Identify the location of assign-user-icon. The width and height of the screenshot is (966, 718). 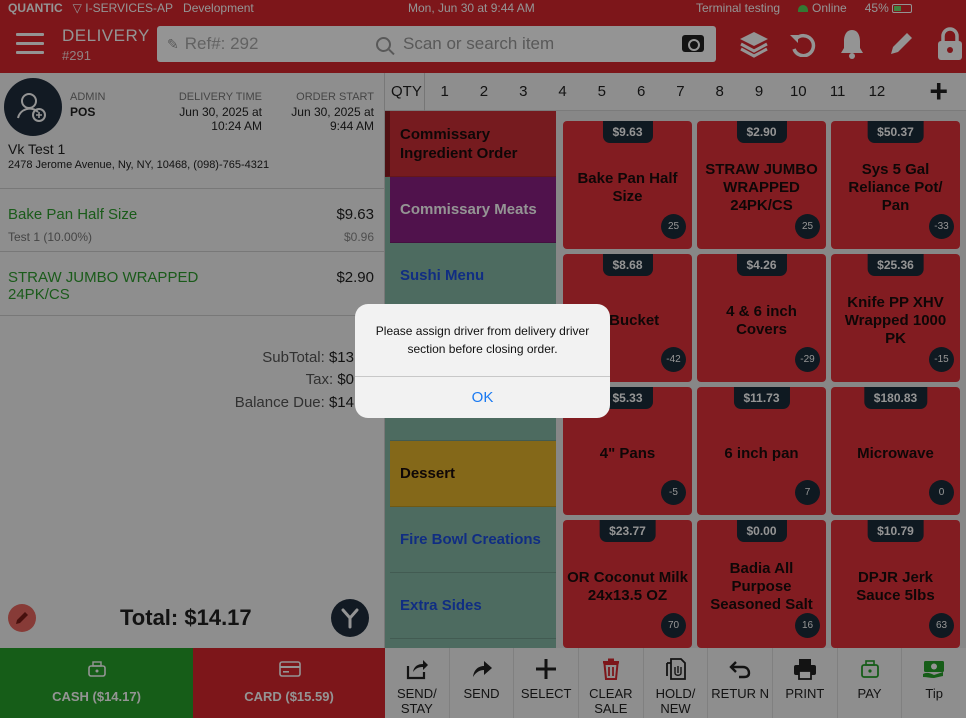
(33, 107).